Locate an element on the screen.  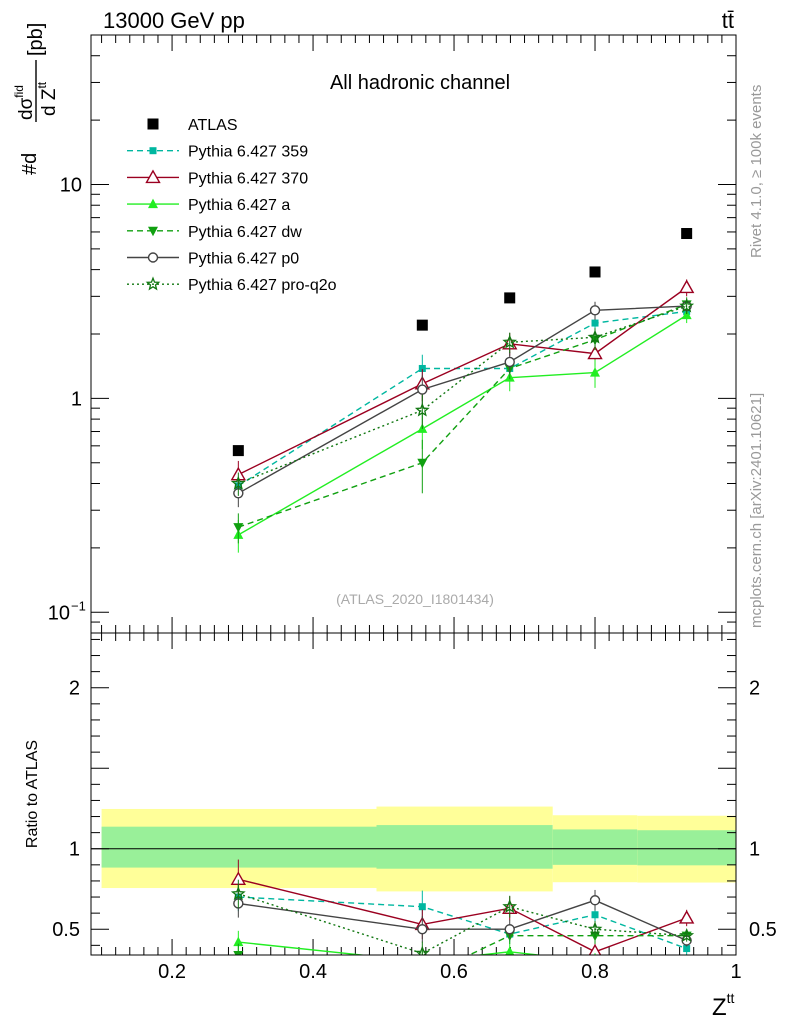
main-y-tick-label: 10 is located at coordinates (59, 613).